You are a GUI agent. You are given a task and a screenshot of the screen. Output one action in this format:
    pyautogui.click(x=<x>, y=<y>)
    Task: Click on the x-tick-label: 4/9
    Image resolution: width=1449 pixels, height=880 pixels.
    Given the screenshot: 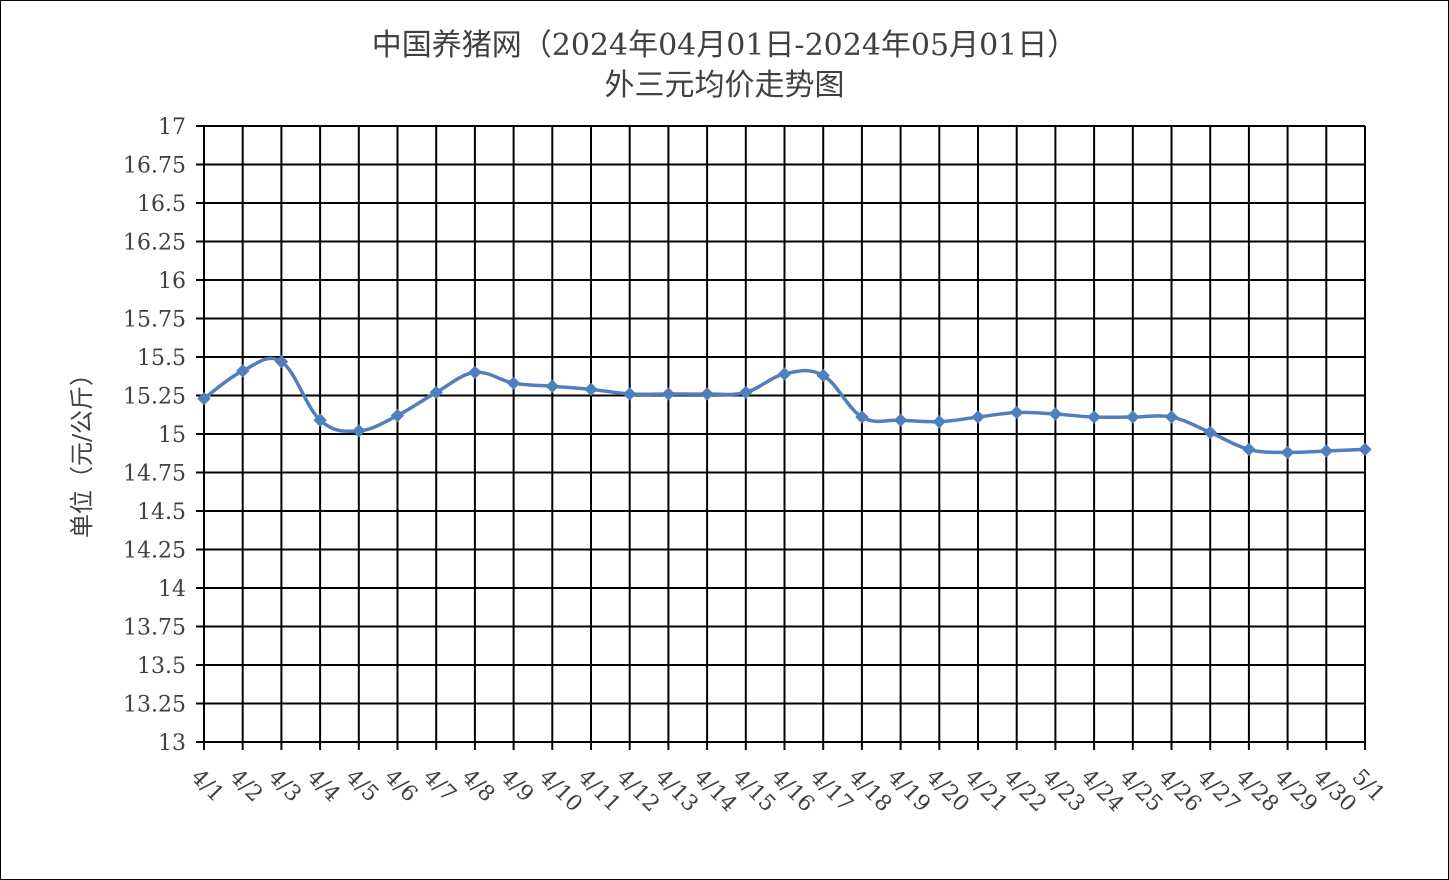 What is the action you would take?
    pyautogui.click(x=516, y=786)
    